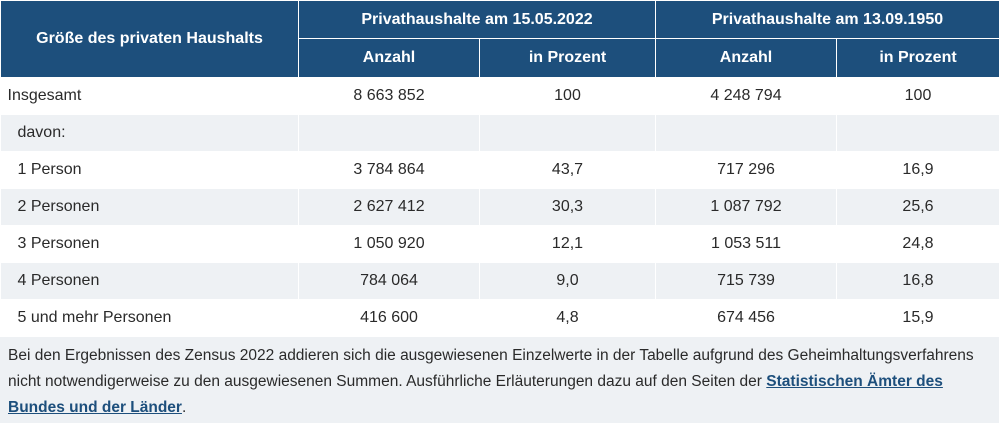 The height and width of the screenshot is (429, 999). Describe the element at coordinates (389, 244) in the screenshot. I see `cell-count-2022: 1 050 920` at that location.